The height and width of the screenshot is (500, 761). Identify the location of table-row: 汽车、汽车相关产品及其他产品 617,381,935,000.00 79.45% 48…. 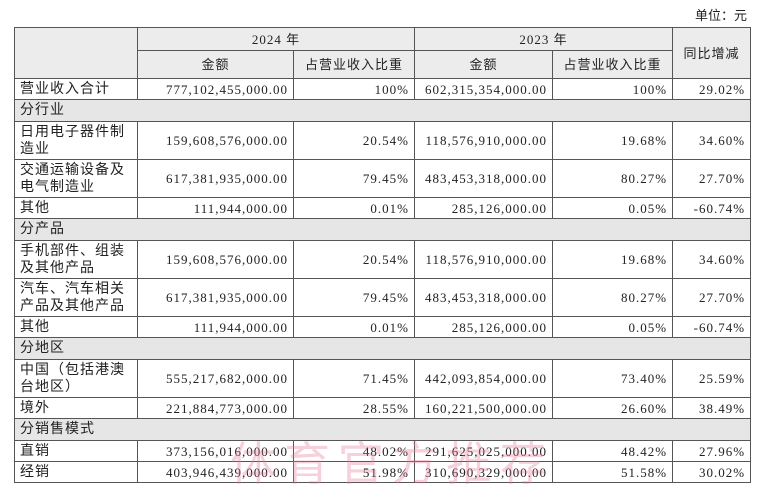
(383, 297).